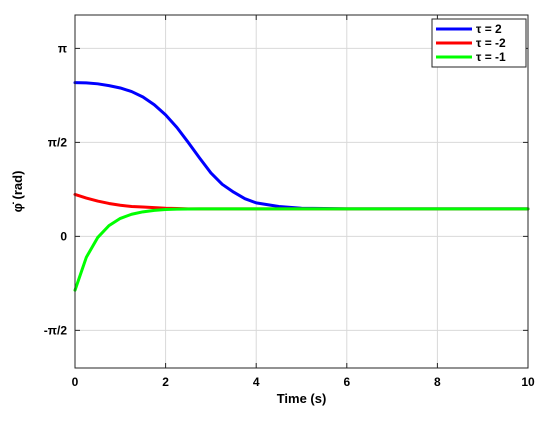 This screenshot has width=550, height=427. What do you see at coordinates (491, 43) in the screenshot?
I see `legend-label: τ = -2` at bounding box center [491, 43].